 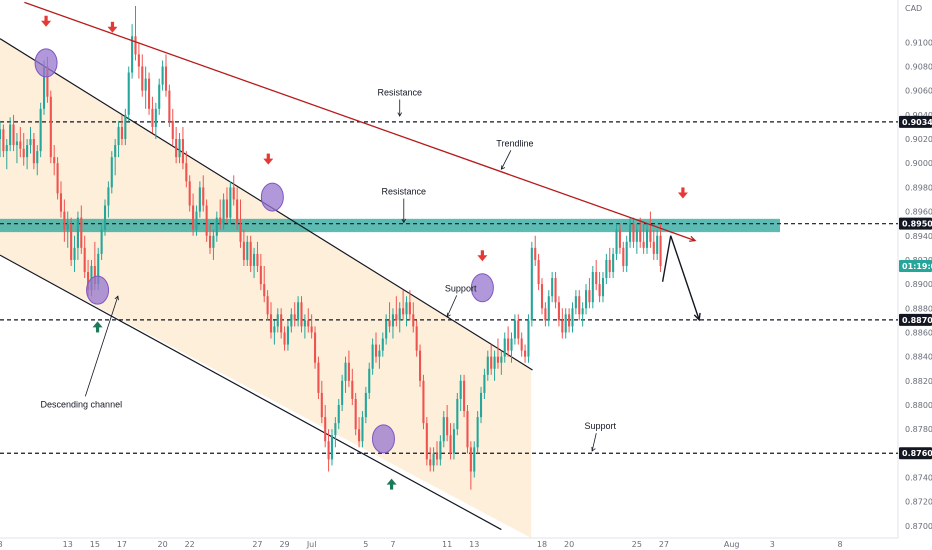 I want to click on time-tick-label: 3, so click(x=772, y=544).